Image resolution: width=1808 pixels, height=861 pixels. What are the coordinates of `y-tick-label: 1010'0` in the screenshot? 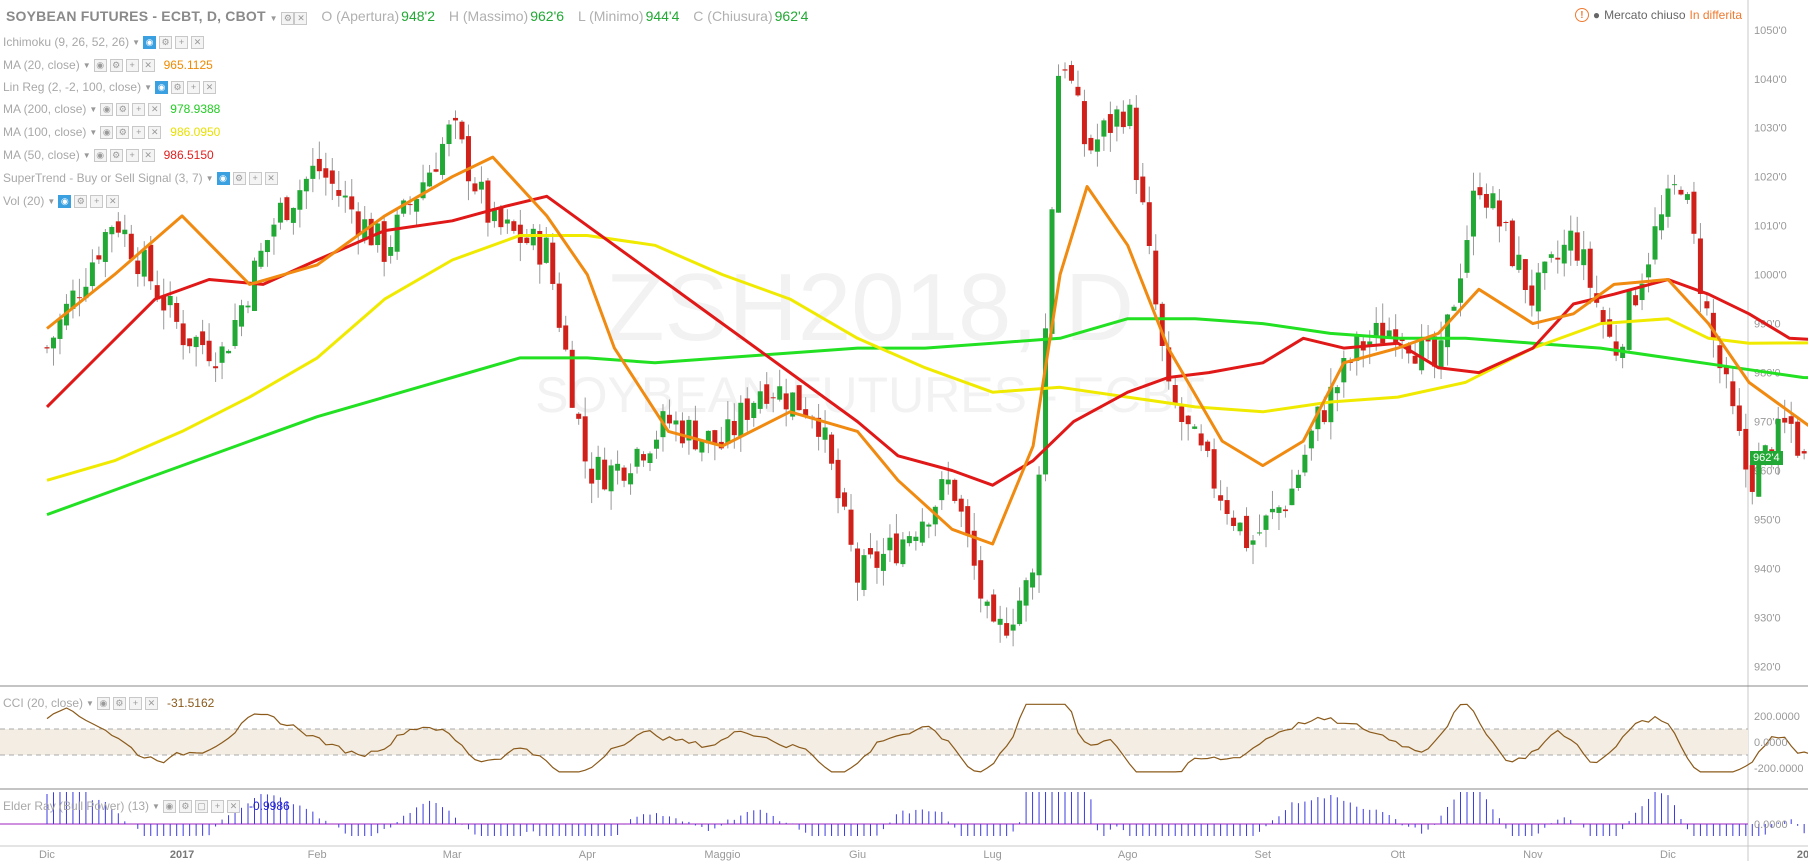 It's located at (1770, 227).